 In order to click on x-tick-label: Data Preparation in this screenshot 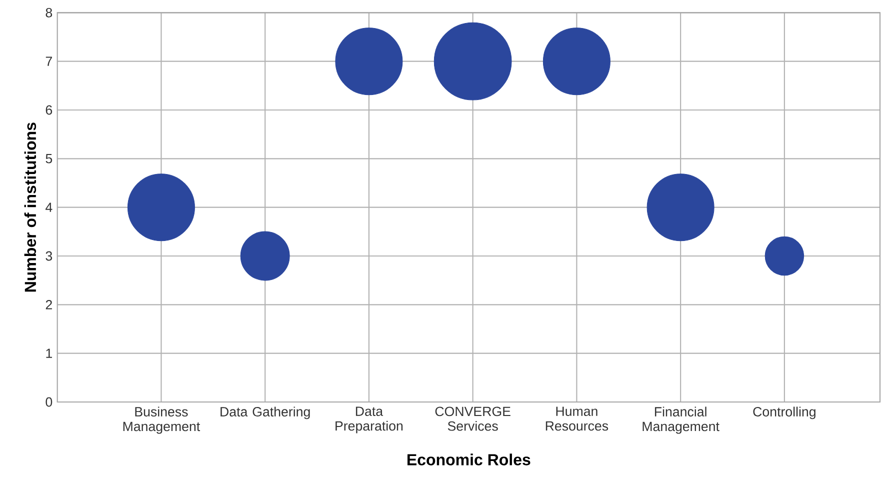, I will do `click(369, 420)`.